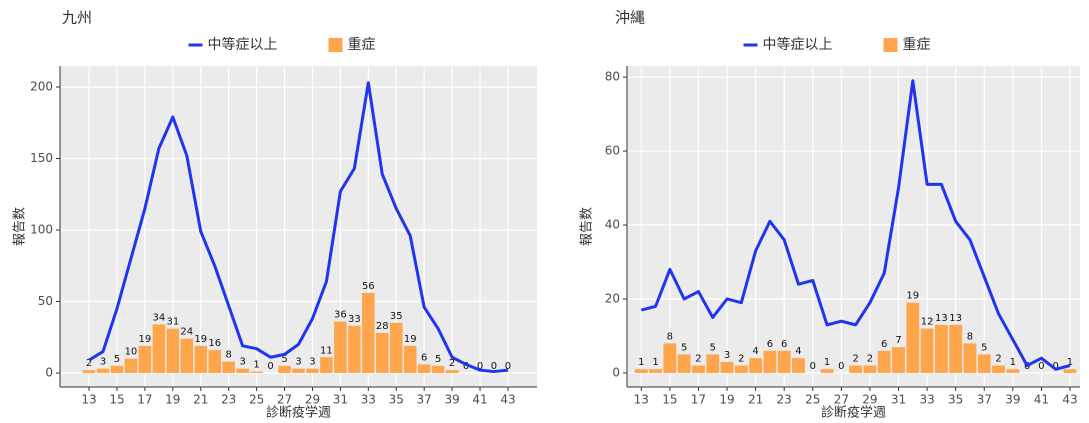  I want to click on value-label: 31, so click(172, 322).